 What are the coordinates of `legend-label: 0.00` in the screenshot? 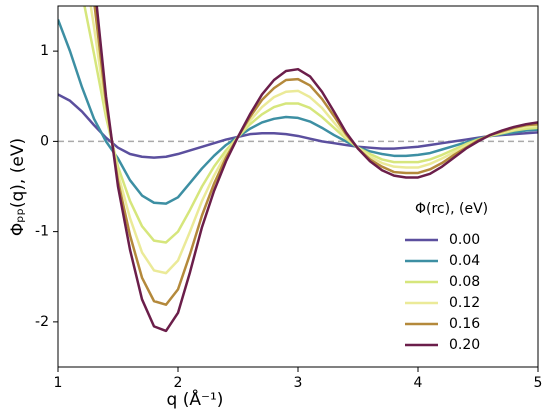 It's located at (464, 240).